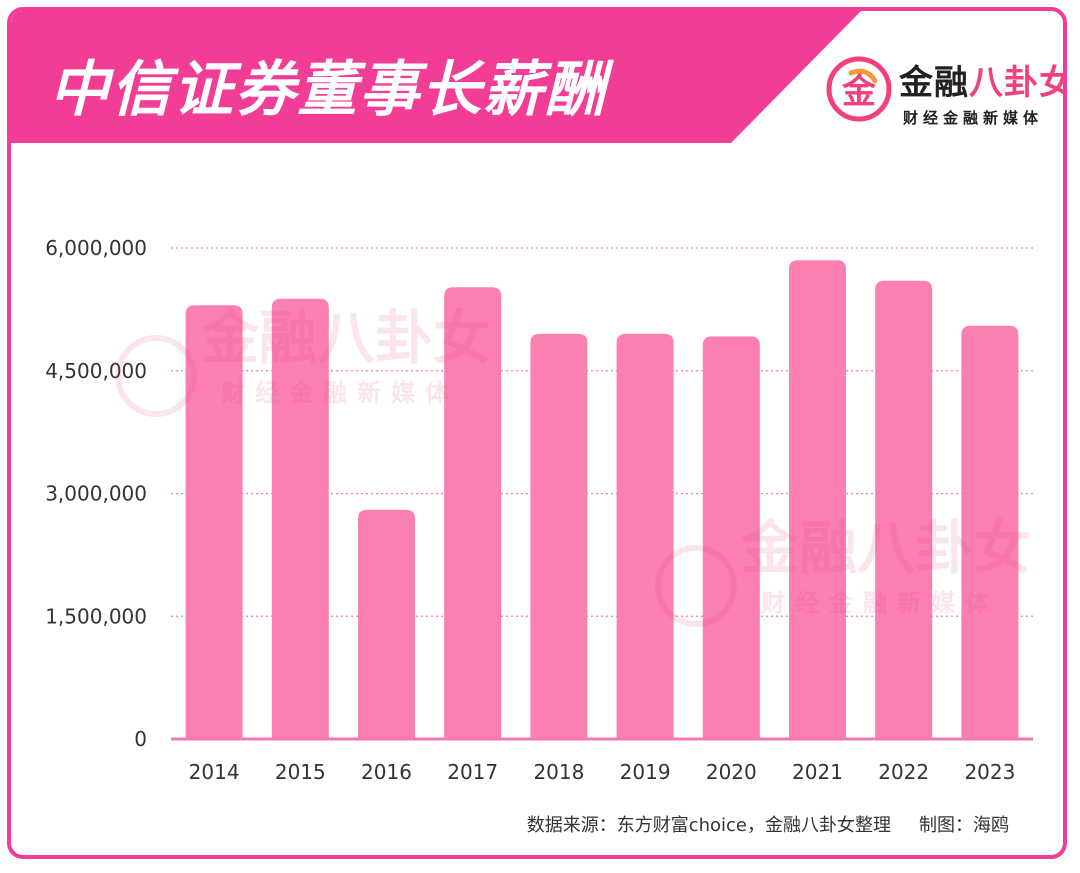 The image size is (1080, 873). Describe the element at coordinates (989, 772) in the screenshot. I see `x-tick-label: 2023` at that location.